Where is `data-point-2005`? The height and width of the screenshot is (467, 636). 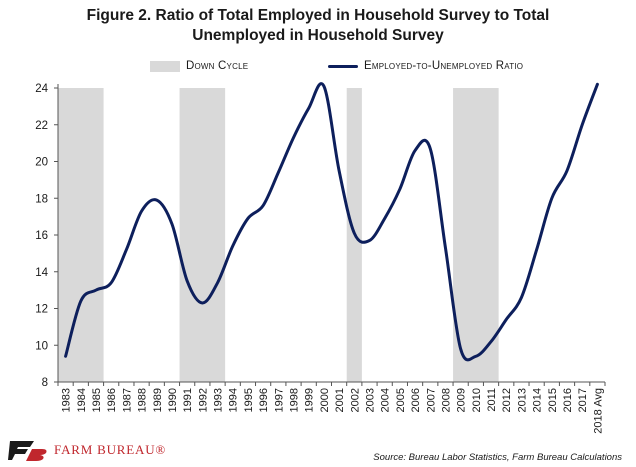 data-point-2005 is located at coordinates (399, 189).